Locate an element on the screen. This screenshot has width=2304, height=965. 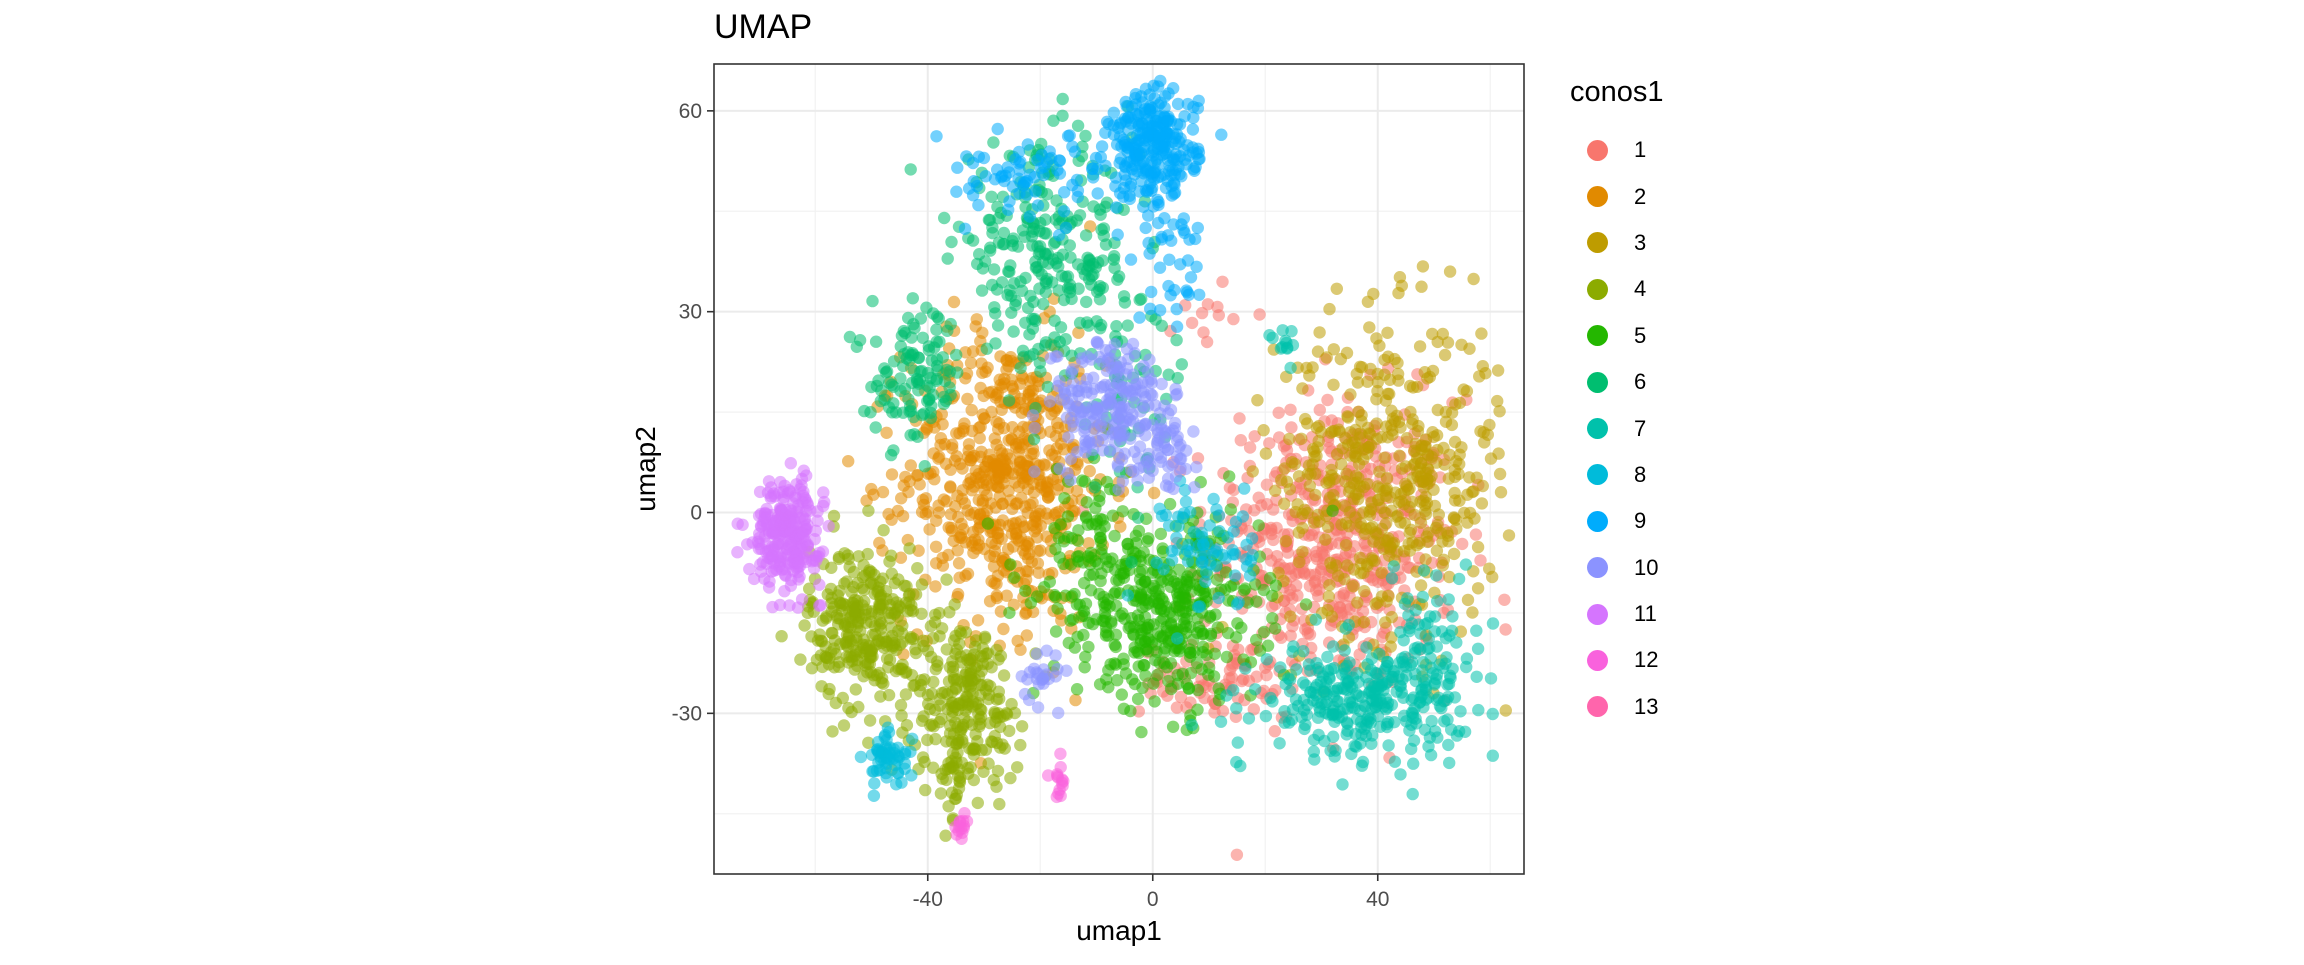
legend-item-9: 9 is located at coordinates (1617, 521).